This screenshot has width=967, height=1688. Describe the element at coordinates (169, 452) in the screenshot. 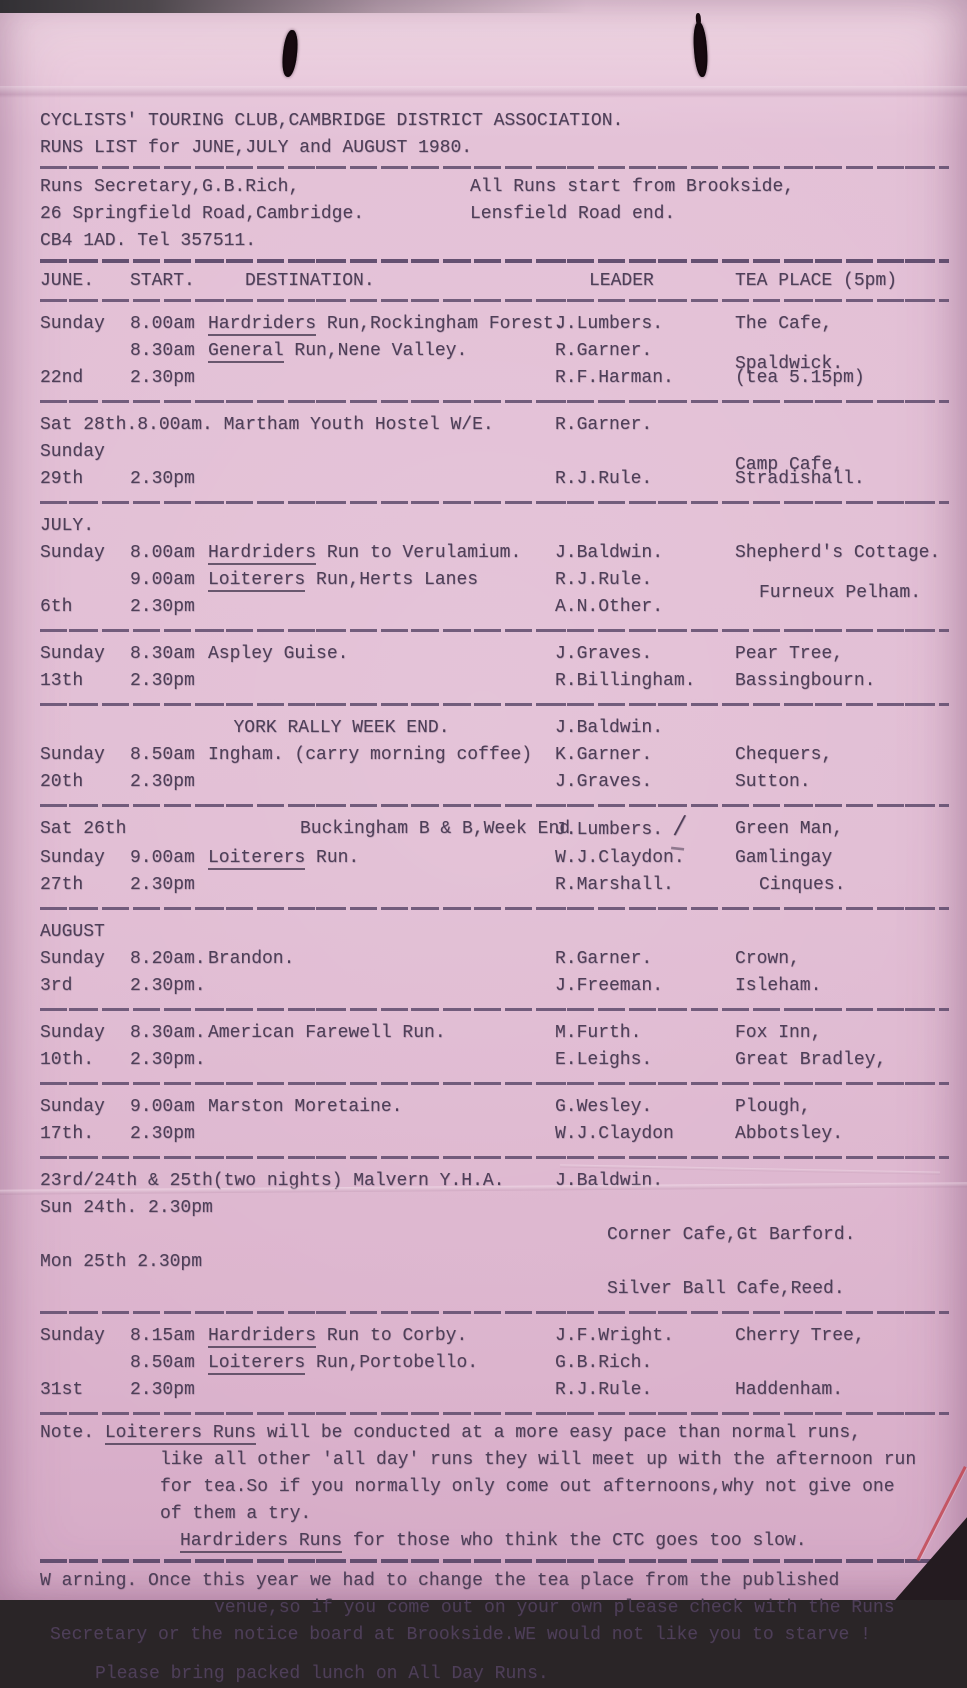

I see `start-time-cell` at that location.